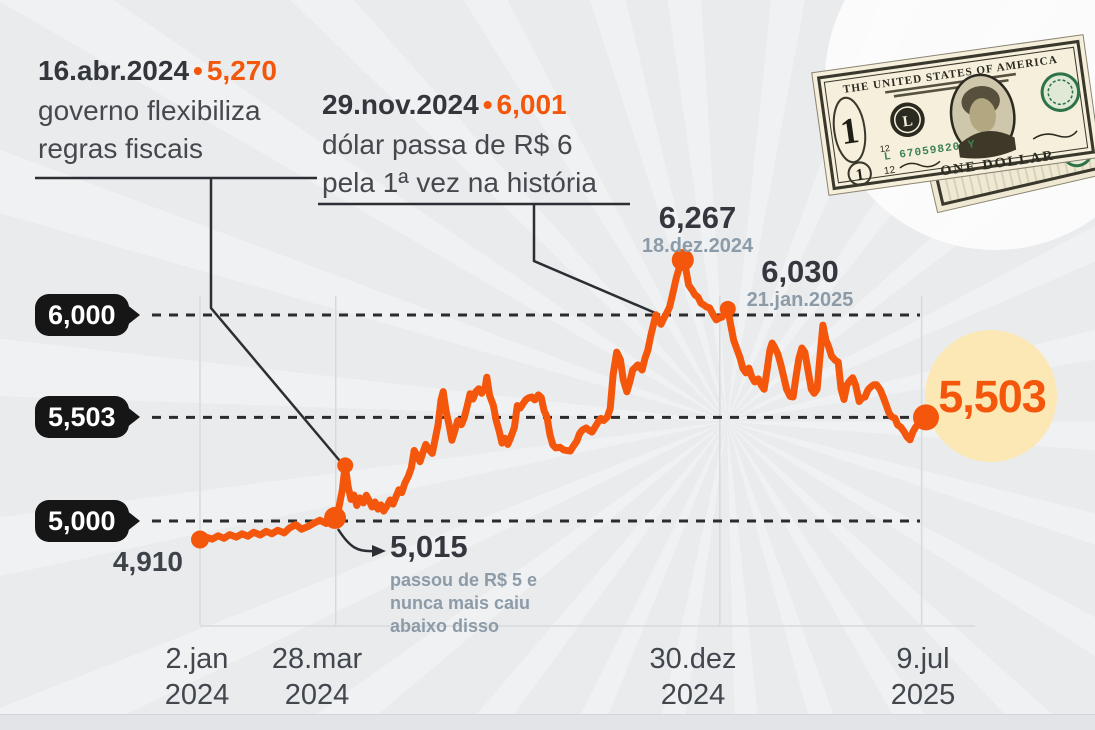 The image size is (1095, 730). Describe the element at coordinates (241, 70) in the screenshot. I see `annotation-value: 5,270` at that location.